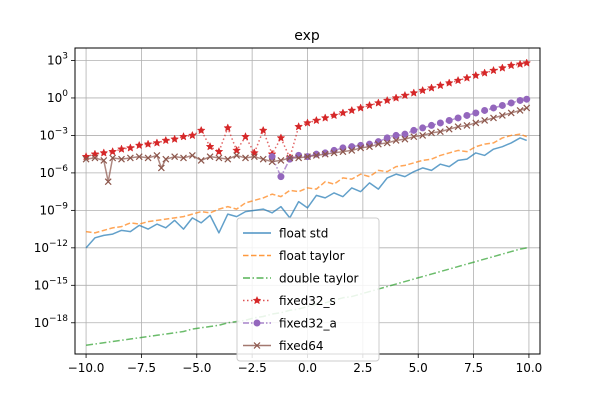 The height and width of the screenshot is (404, 600). I want to click on y-tick-label: 10⁻⁶, so click(53, 172).